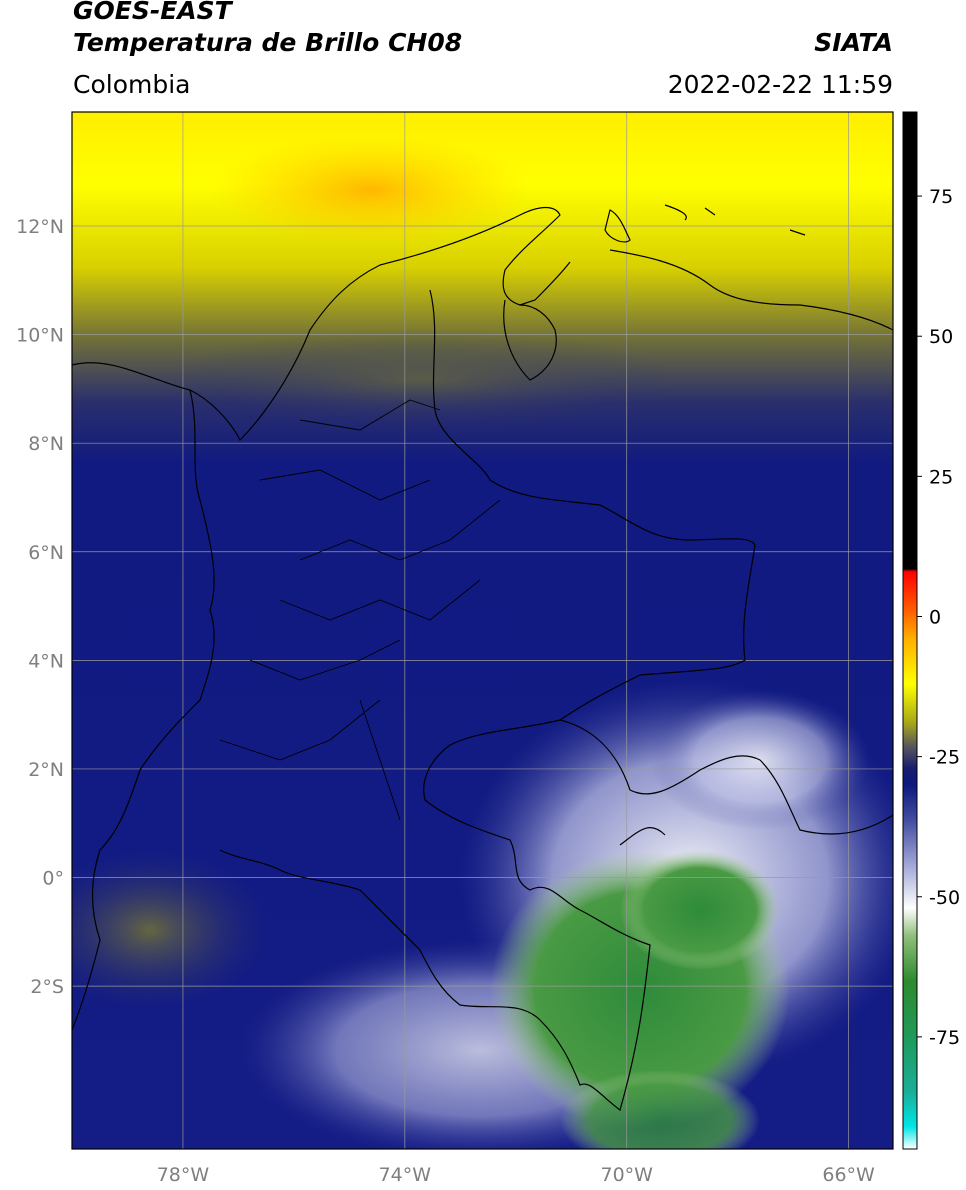  Describe the element at coordinates (321, 324) in the screenshot. I see `coastline-north` at that location.